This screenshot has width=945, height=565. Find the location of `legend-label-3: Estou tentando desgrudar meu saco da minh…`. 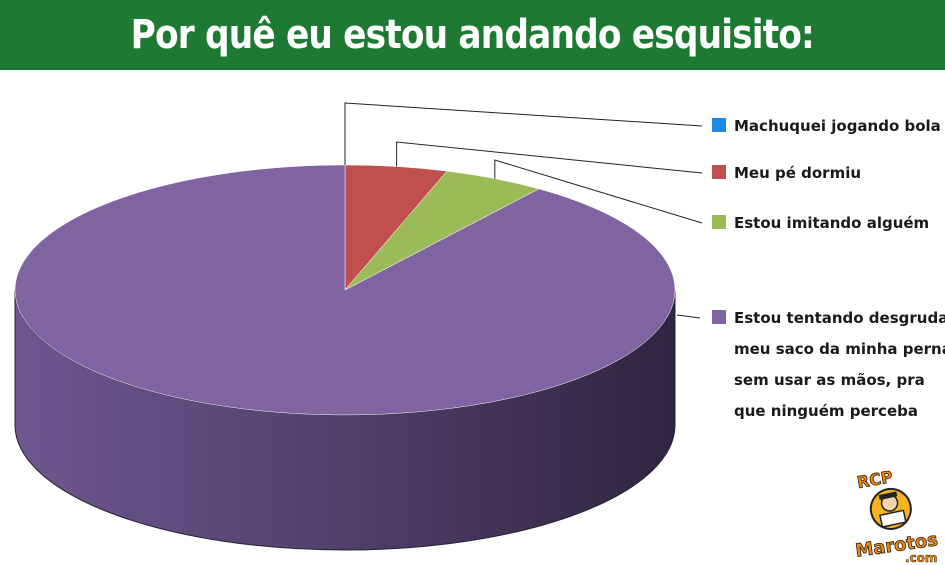

legend-label-3: Estou tentando desgrudar meu saco da minh… is located at coordinates (839, 364).